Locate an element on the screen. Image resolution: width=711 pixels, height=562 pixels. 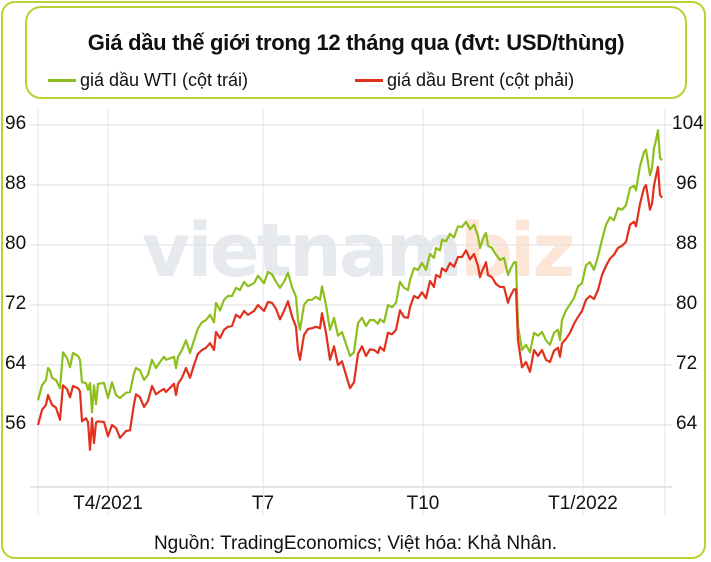
y-left-tick: 96 is located at coordinates (16, 123).